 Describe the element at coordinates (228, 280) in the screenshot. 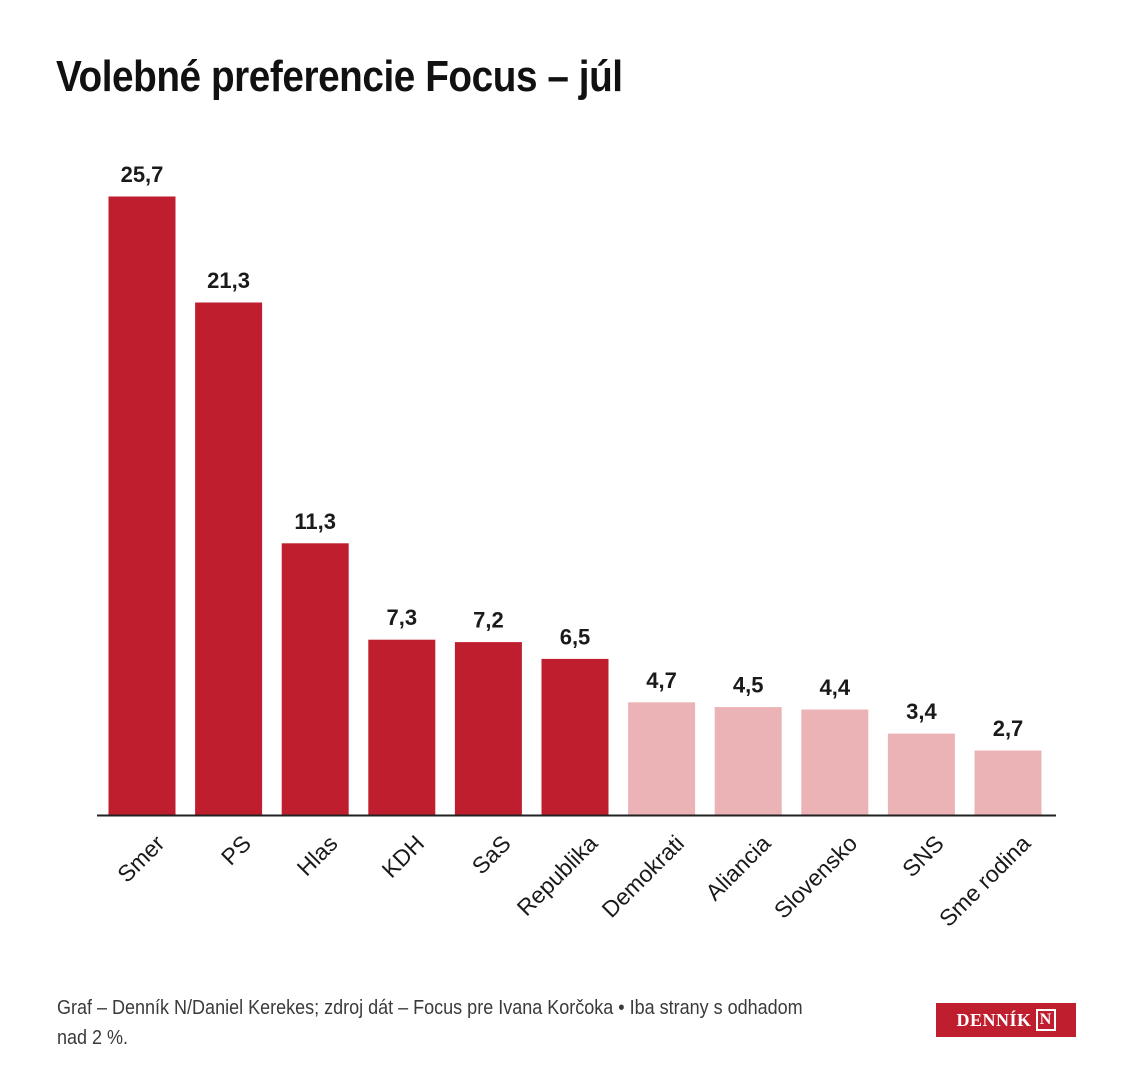

I see `value-label: 21,3` at that location.